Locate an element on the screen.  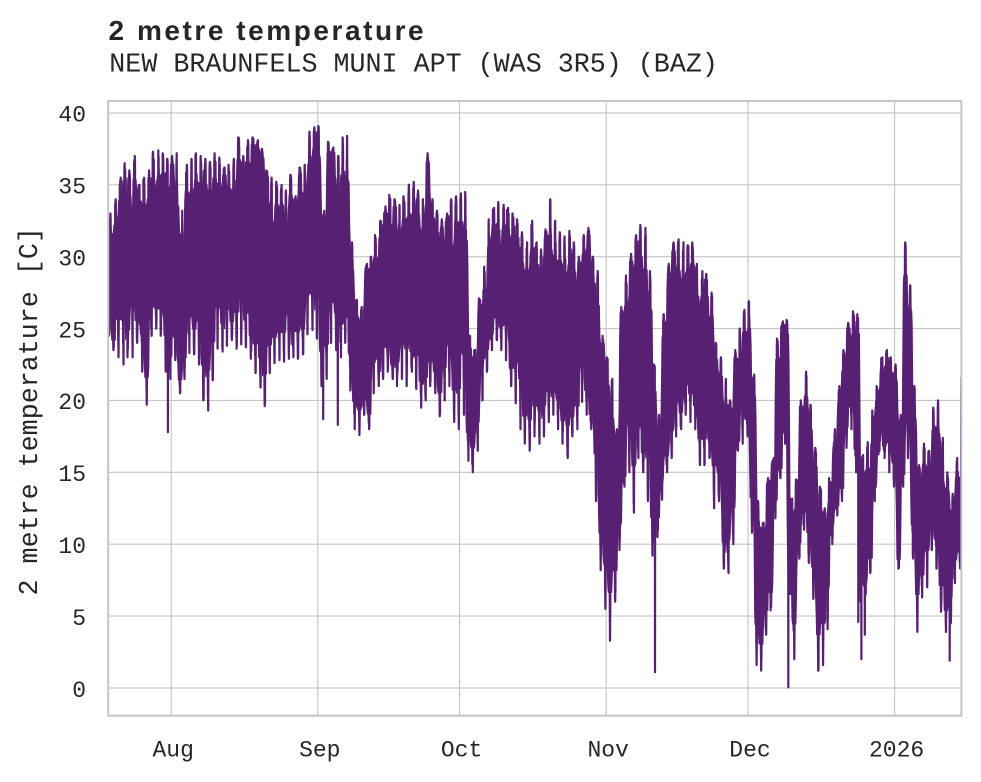
svg-text: Aug is located at coordinates (172, 751).